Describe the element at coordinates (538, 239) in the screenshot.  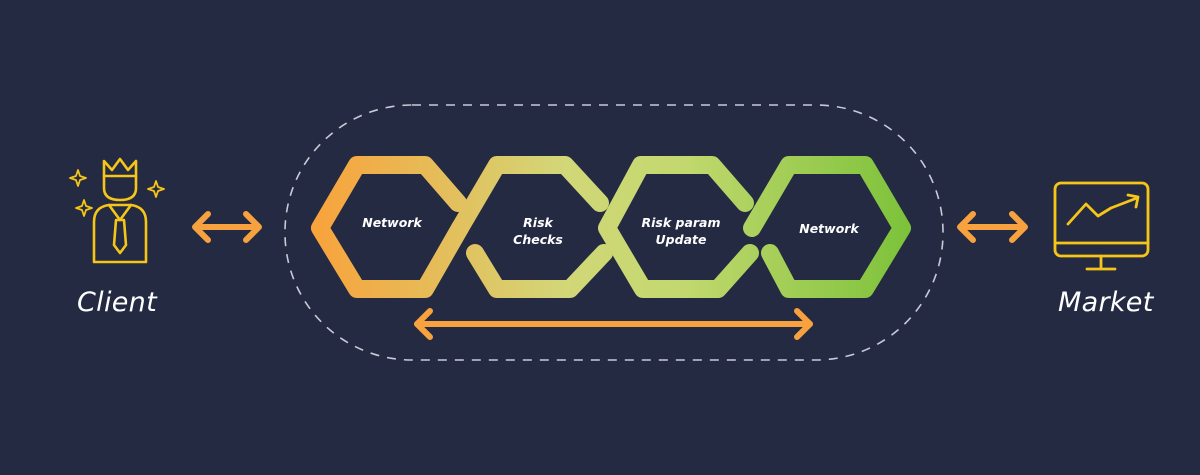
I see `stage-label-line: Checks` at that location.